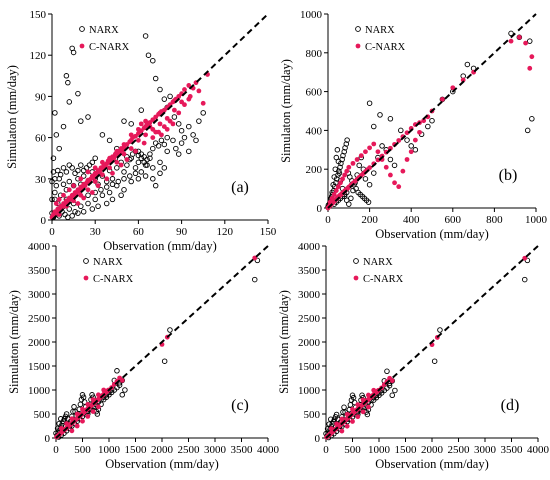 The width and height of the screenshot is (550, 480). What do you see at coordinates (41, 139) in the screenshot?
I see `y-tick-label: 60` at bounding box center [41, 139].